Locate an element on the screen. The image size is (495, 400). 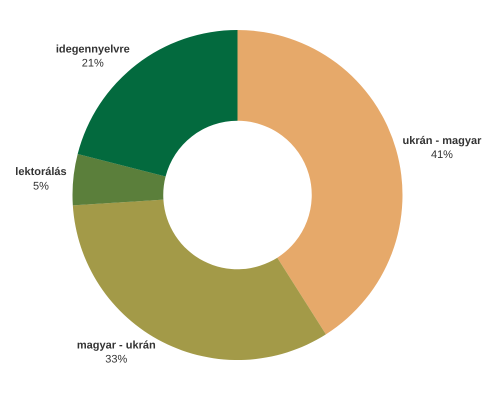
slice-label: lektorálás is located at coordinates (41, 172).